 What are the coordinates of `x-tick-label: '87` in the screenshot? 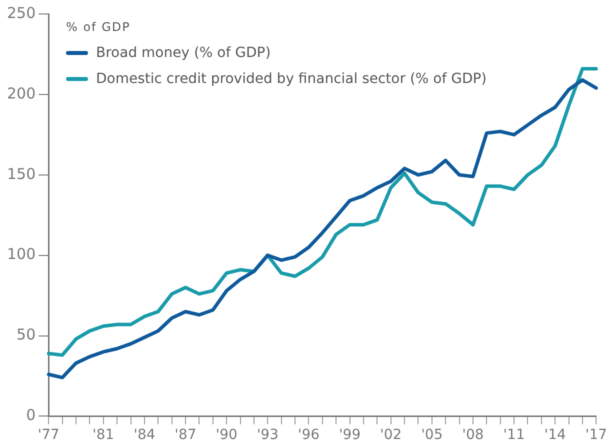 It's located at (185, 435).